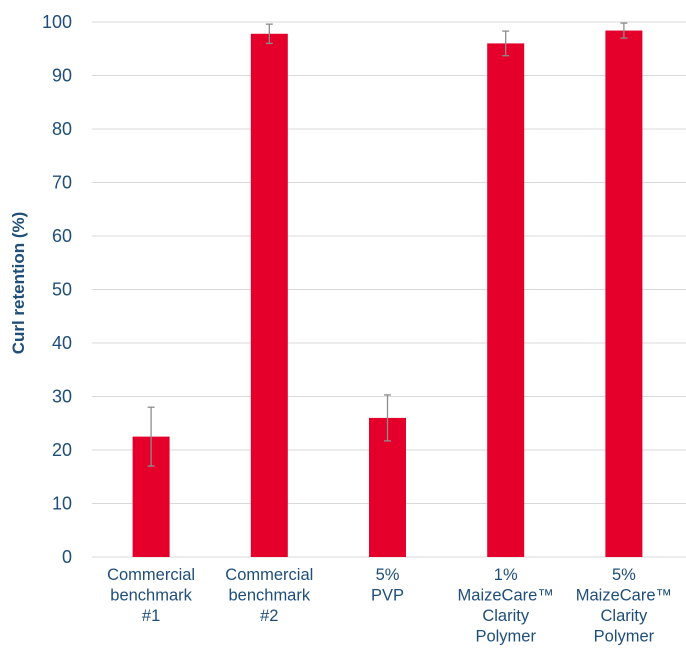 The height and width of the screenshot is (654, 686). Describe the element at coordinates (62, 343) in the screenshot. I see `y-tick-label: 40` at that location.